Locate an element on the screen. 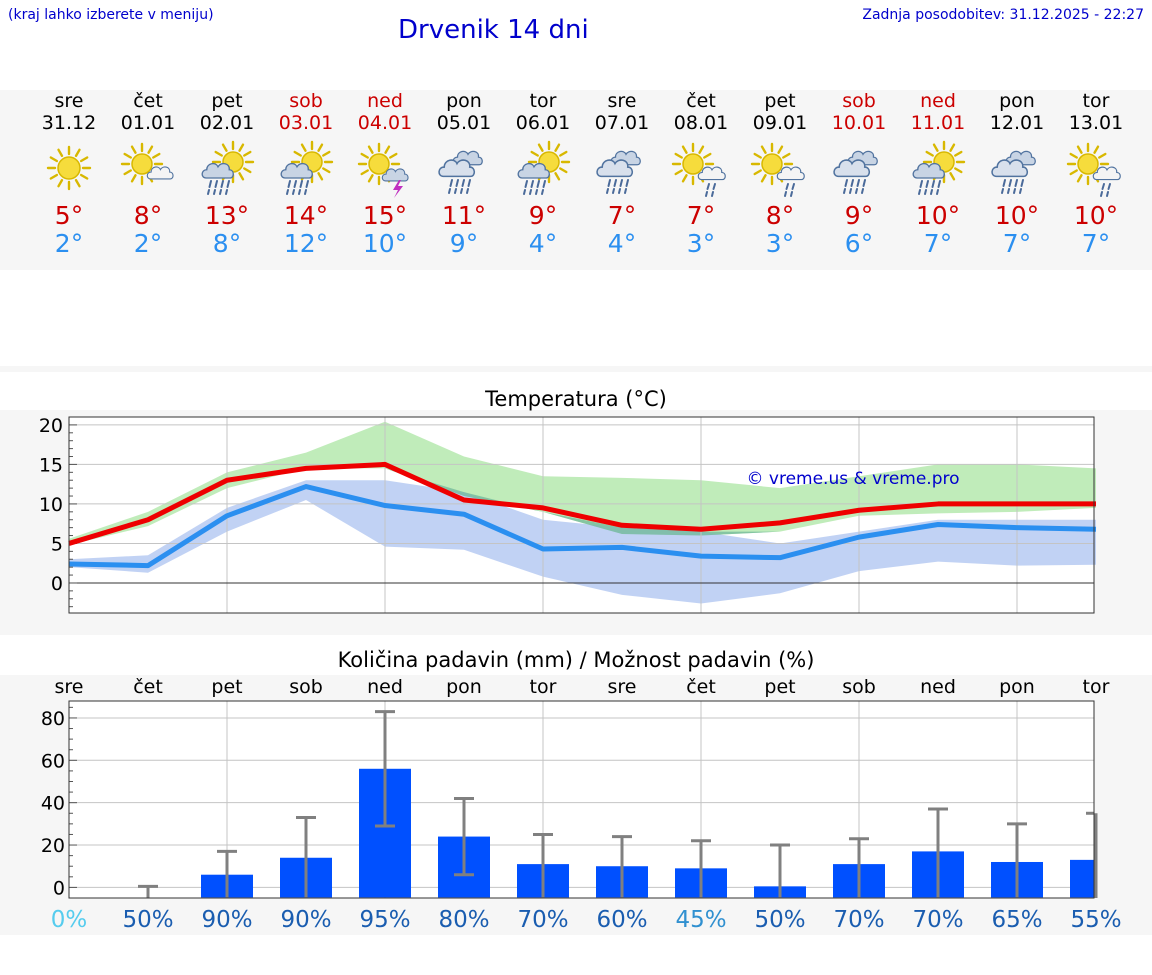 This screenshot has width=1152, height=975. y-tick-label: 40 is located at coordinates (53, 804).